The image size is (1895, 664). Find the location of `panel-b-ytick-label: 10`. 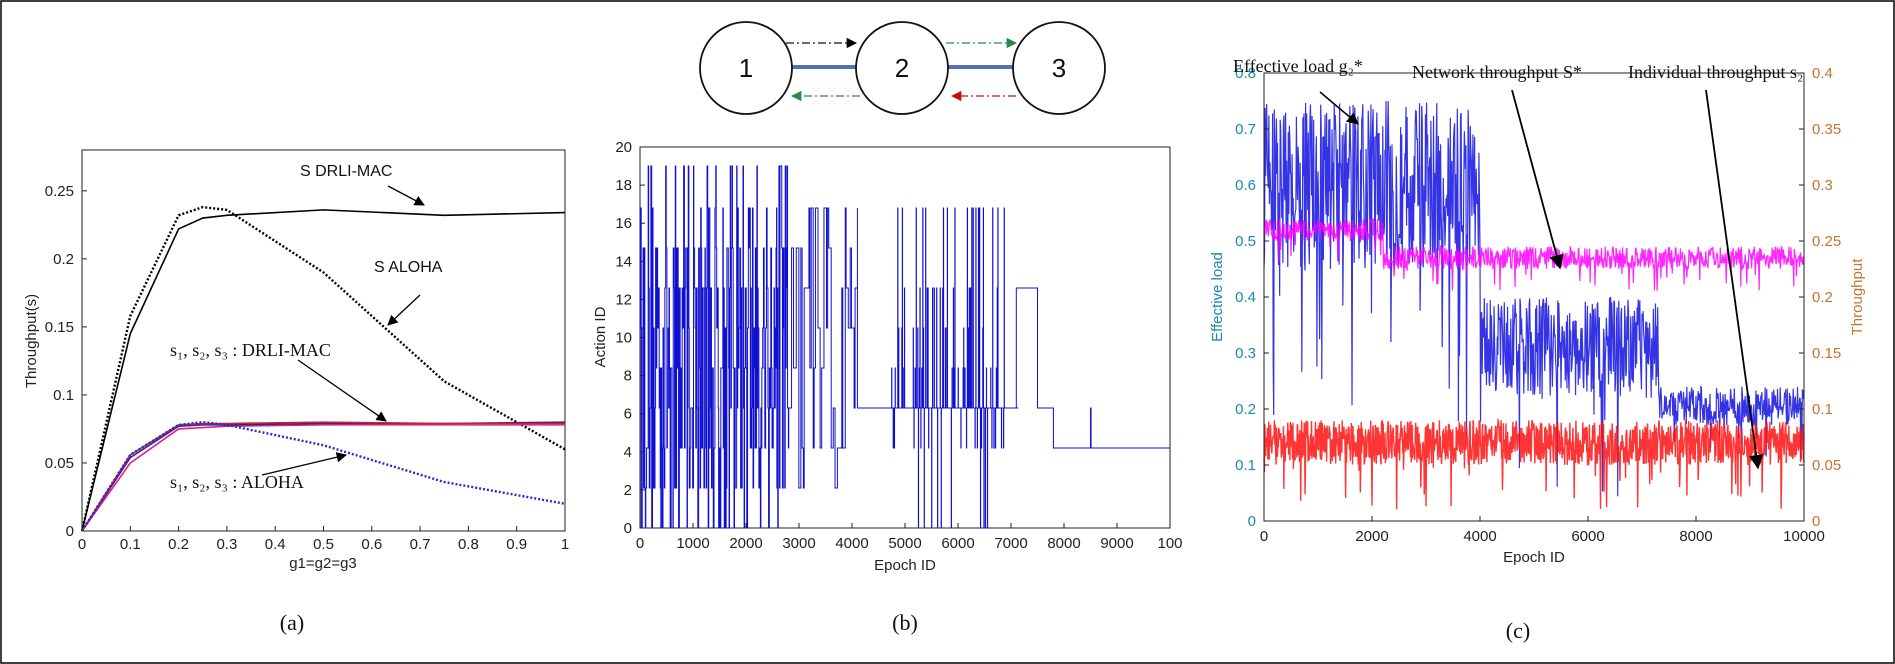

panel-b-ytick-label: 10 is located at coordinates (623, 338).